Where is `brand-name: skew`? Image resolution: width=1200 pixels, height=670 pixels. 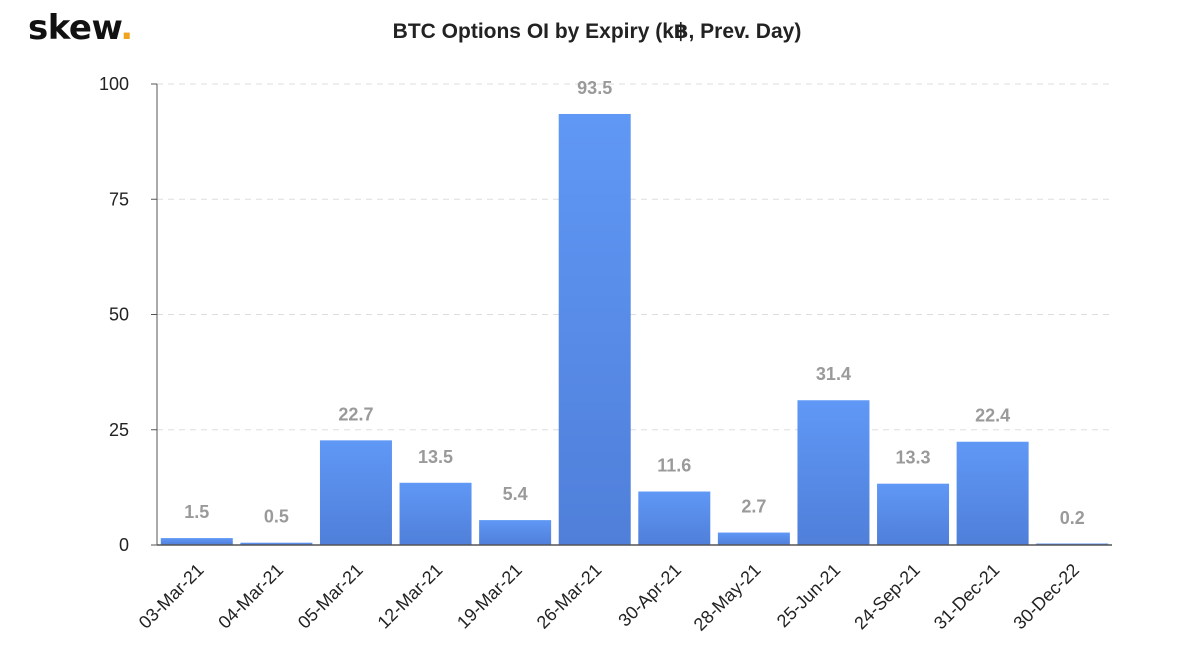
brand-name: skew is located at coordinates (74, 28).